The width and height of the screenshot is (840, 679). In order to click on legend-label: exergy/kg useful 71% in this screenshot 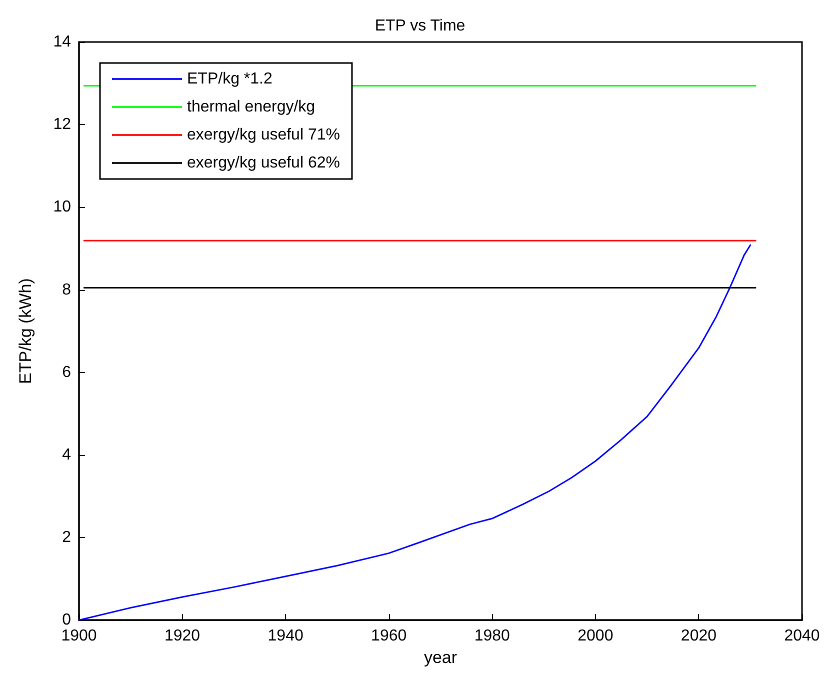, I will do `click(263, 135)`.